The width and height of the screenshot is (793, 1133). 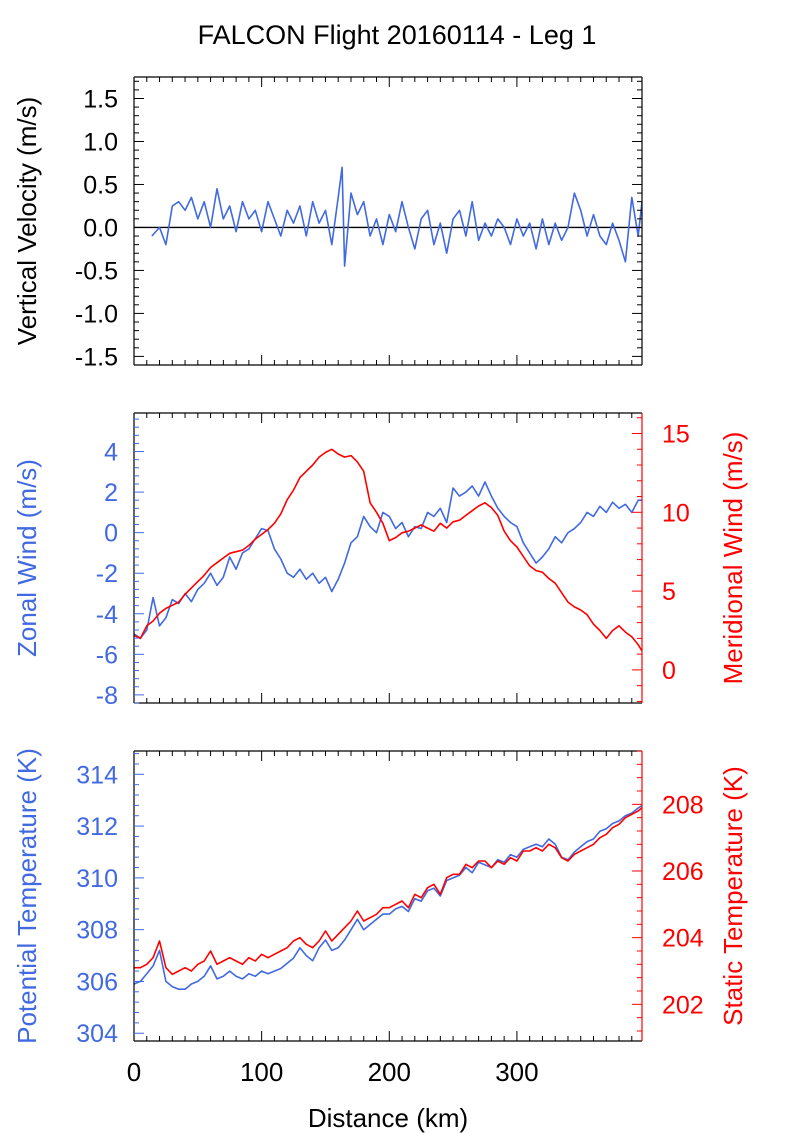 I want to click on y-tick-label-left: -4, so click(x=107, y=615).